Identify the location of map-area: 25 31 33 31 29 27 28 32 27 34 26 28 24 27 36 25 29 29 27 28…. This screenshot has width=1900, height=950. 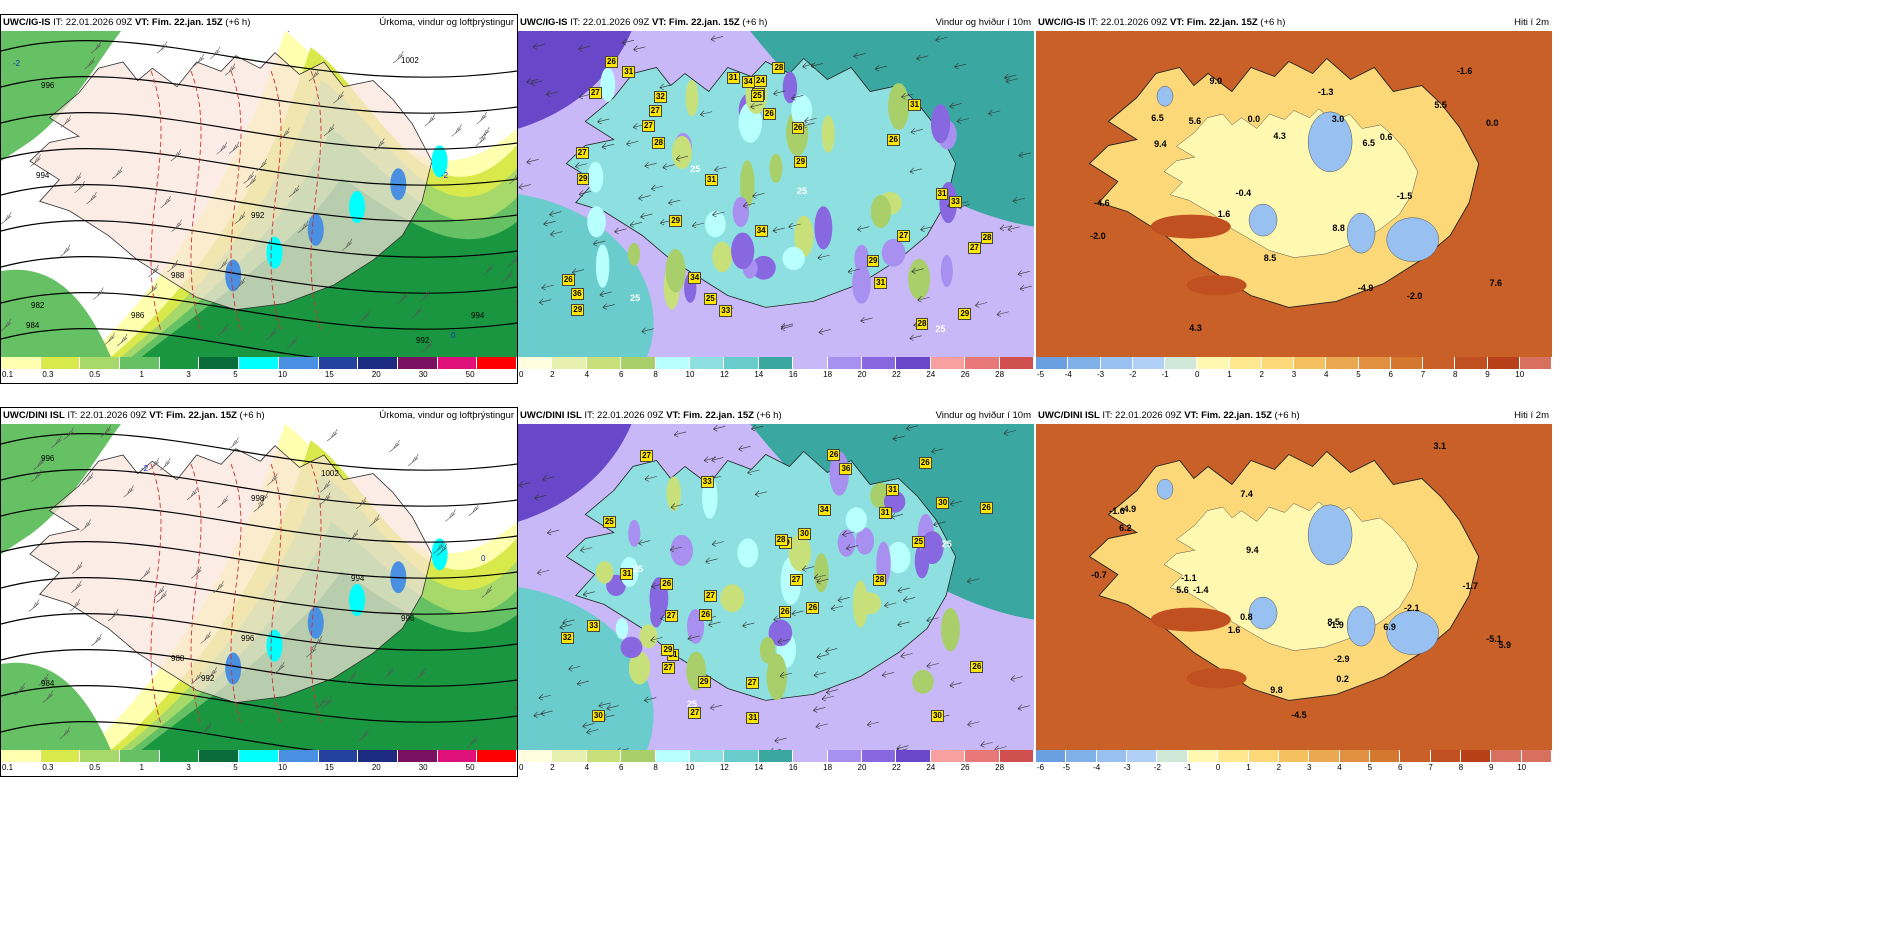
(776, 194).